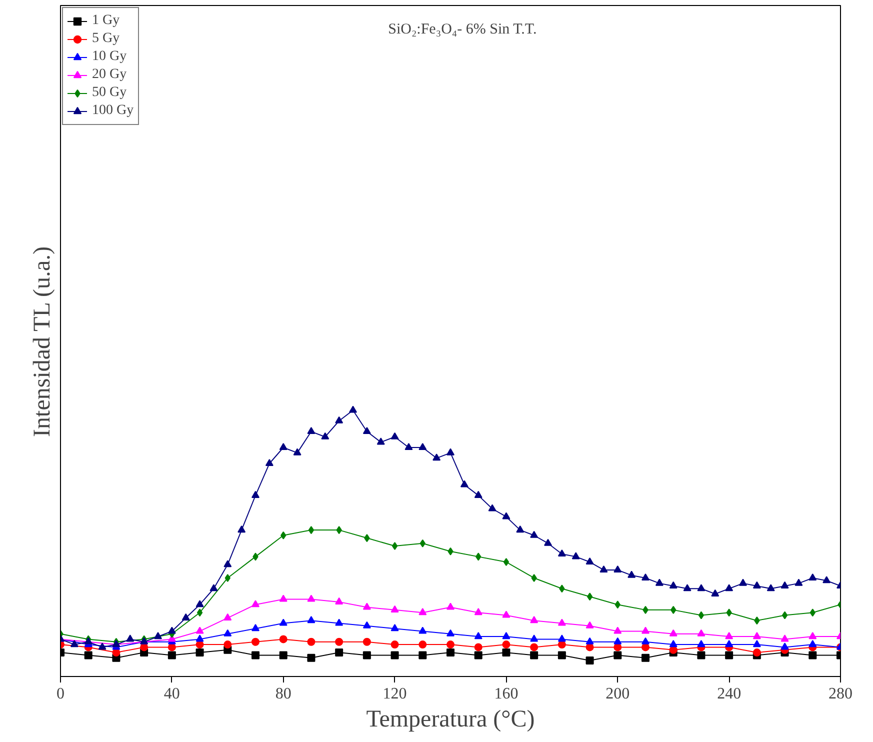  Describe the element at coordinates (109, 57) in the screenshot. I see `legend-label: 10 Gy` at that location.